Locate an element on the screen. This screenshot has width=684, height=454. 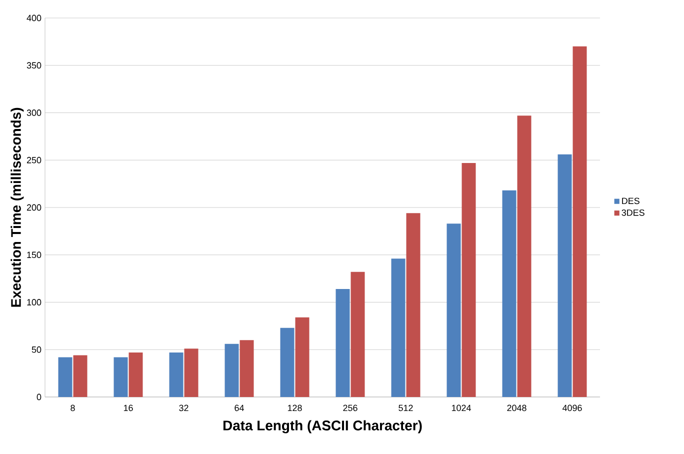
x-tick-label: 4096 is located at coordinates (572, 408).